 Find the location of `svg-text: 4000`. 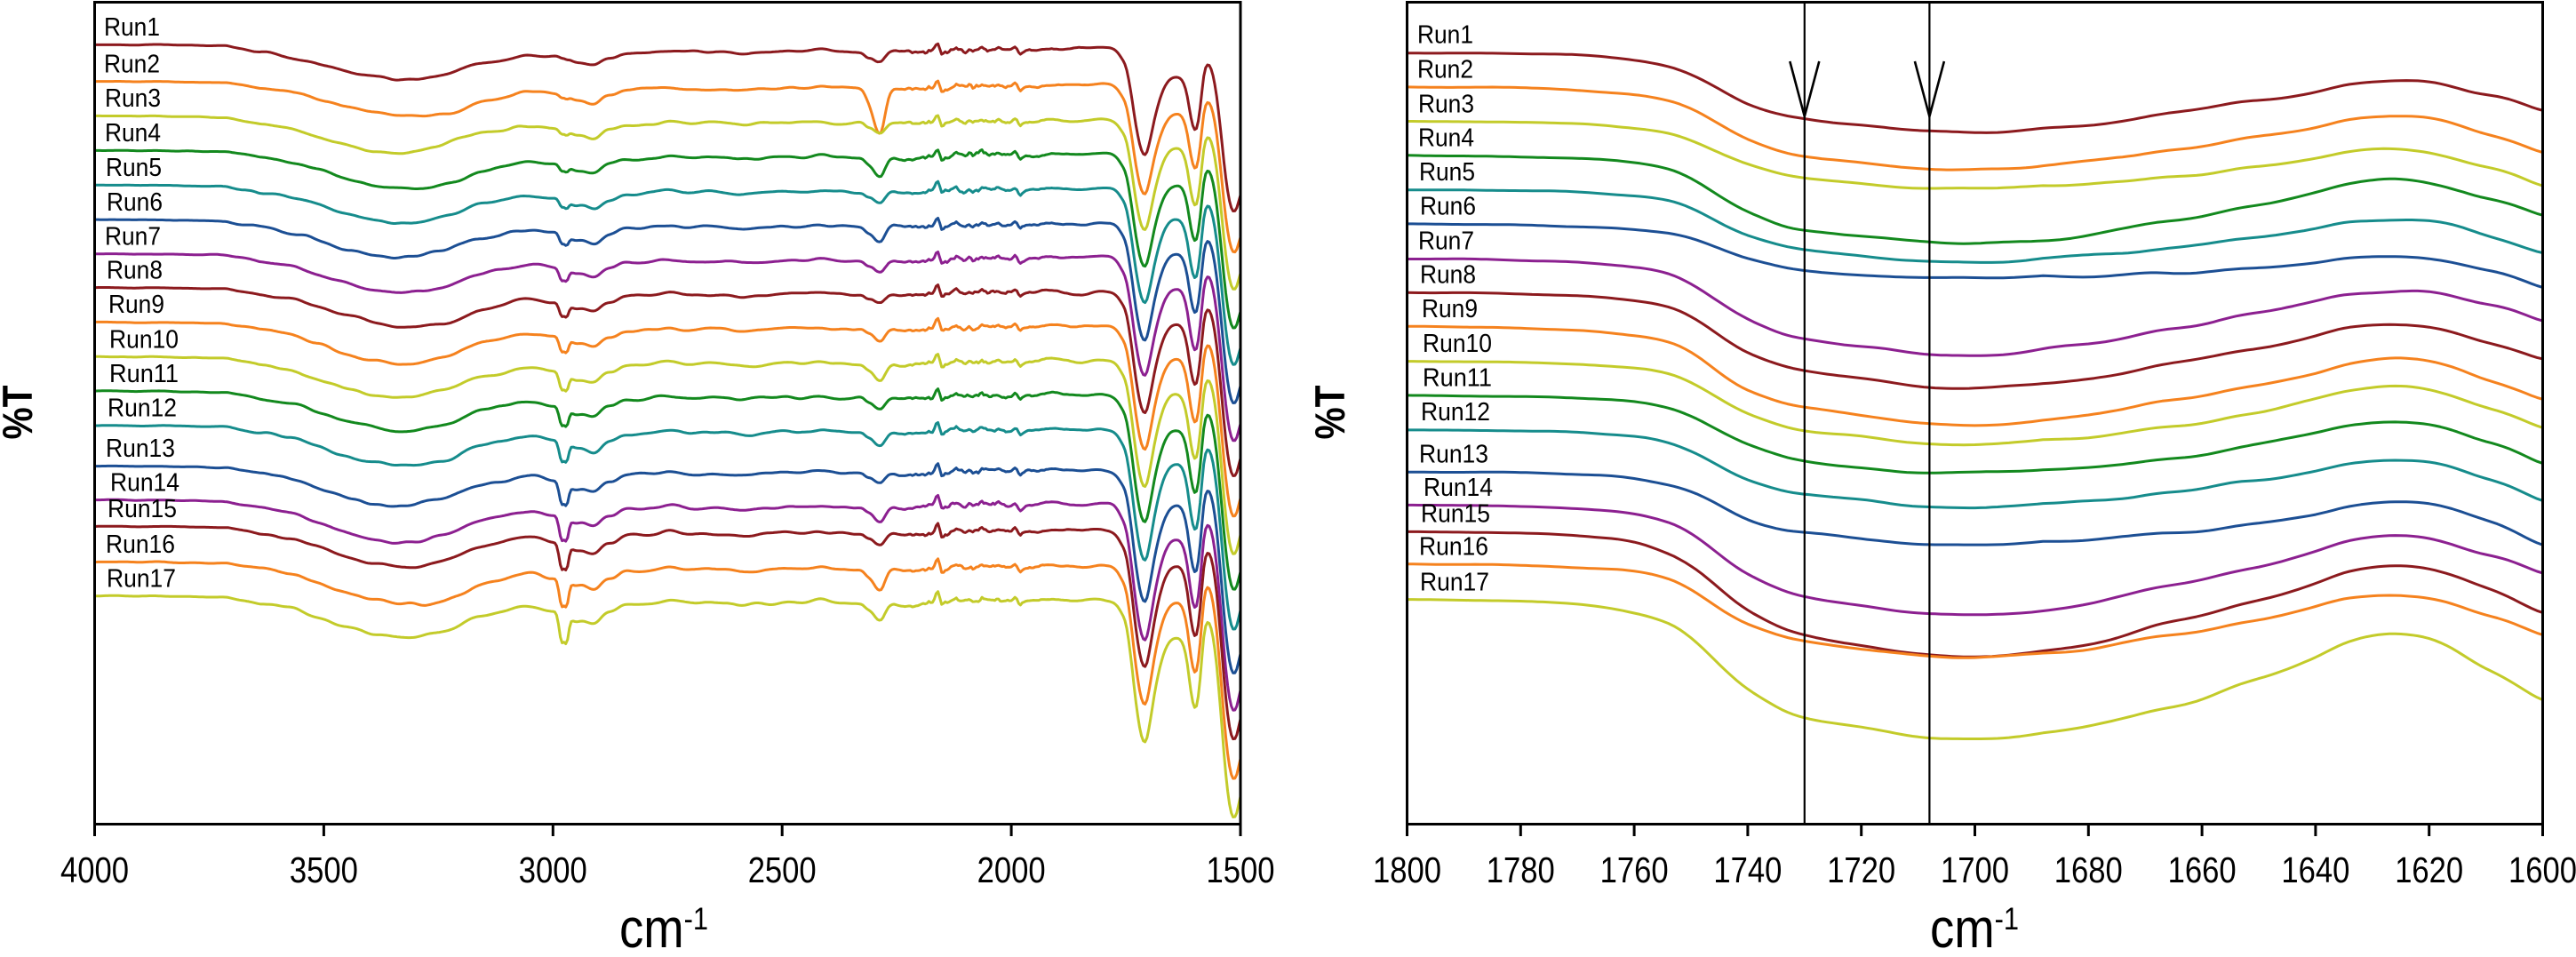

svg-text: 4000 is located at coordinates (94, 869).